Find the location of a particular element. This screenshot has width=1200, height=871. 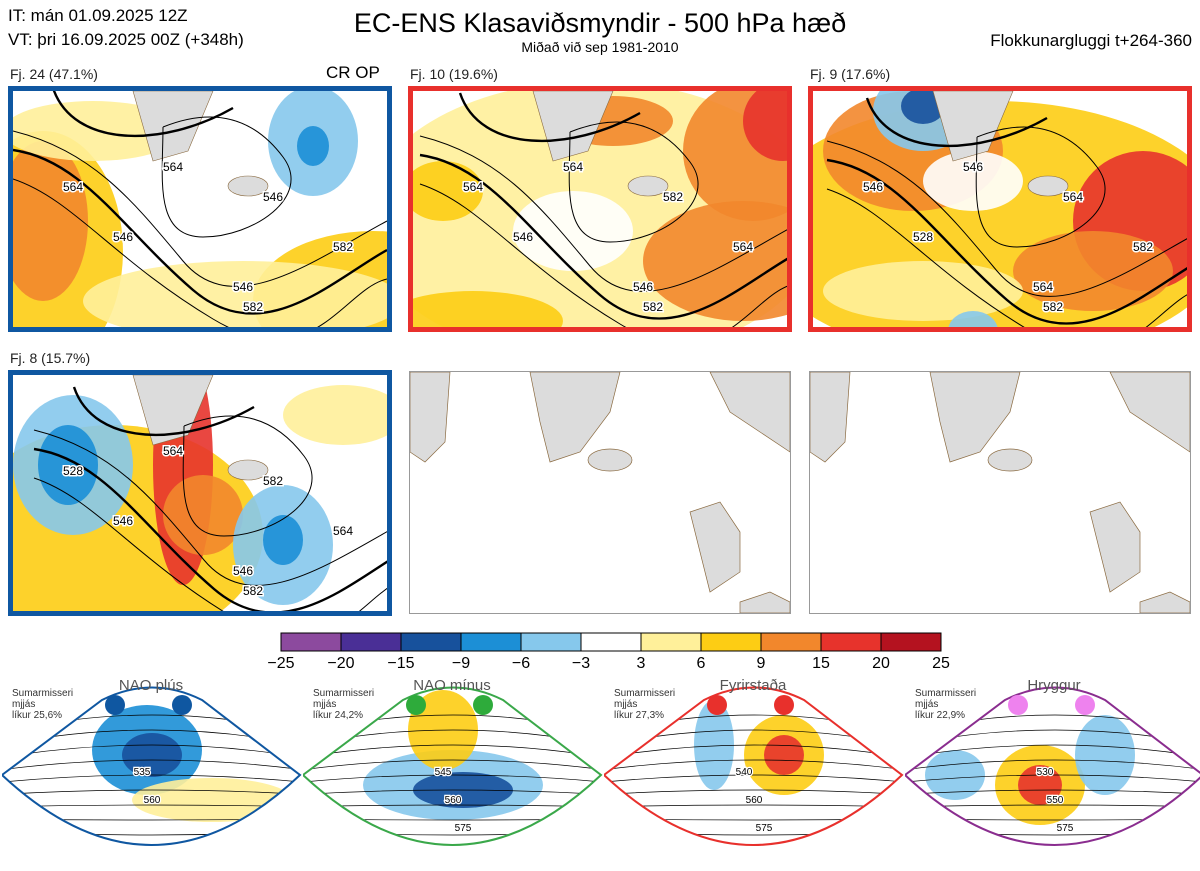

colorbar is located at coordinates (611, 644).